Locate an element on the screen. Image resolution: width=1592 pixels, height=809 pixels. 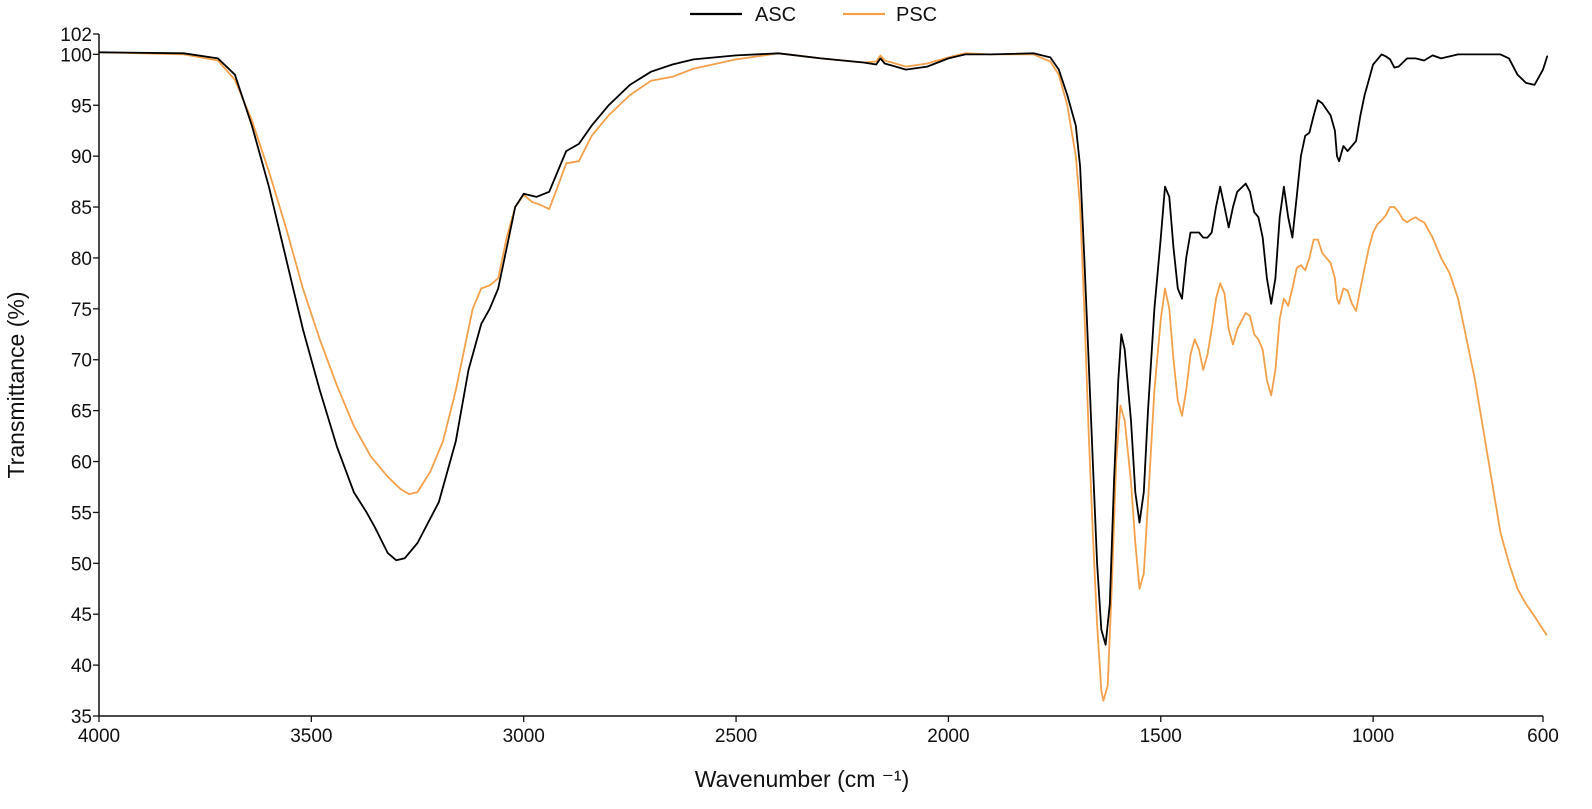
x-tick-label: 3500 is located at coordinates (311, 736).